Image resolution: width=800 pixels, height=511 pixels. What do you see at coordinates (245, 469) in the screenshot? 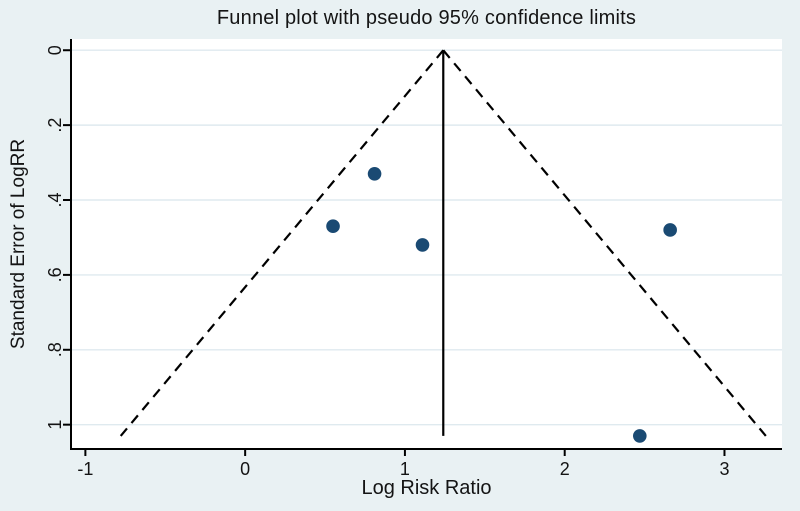
I see `x-tick-label: 0` at bounding box center [245, 469].